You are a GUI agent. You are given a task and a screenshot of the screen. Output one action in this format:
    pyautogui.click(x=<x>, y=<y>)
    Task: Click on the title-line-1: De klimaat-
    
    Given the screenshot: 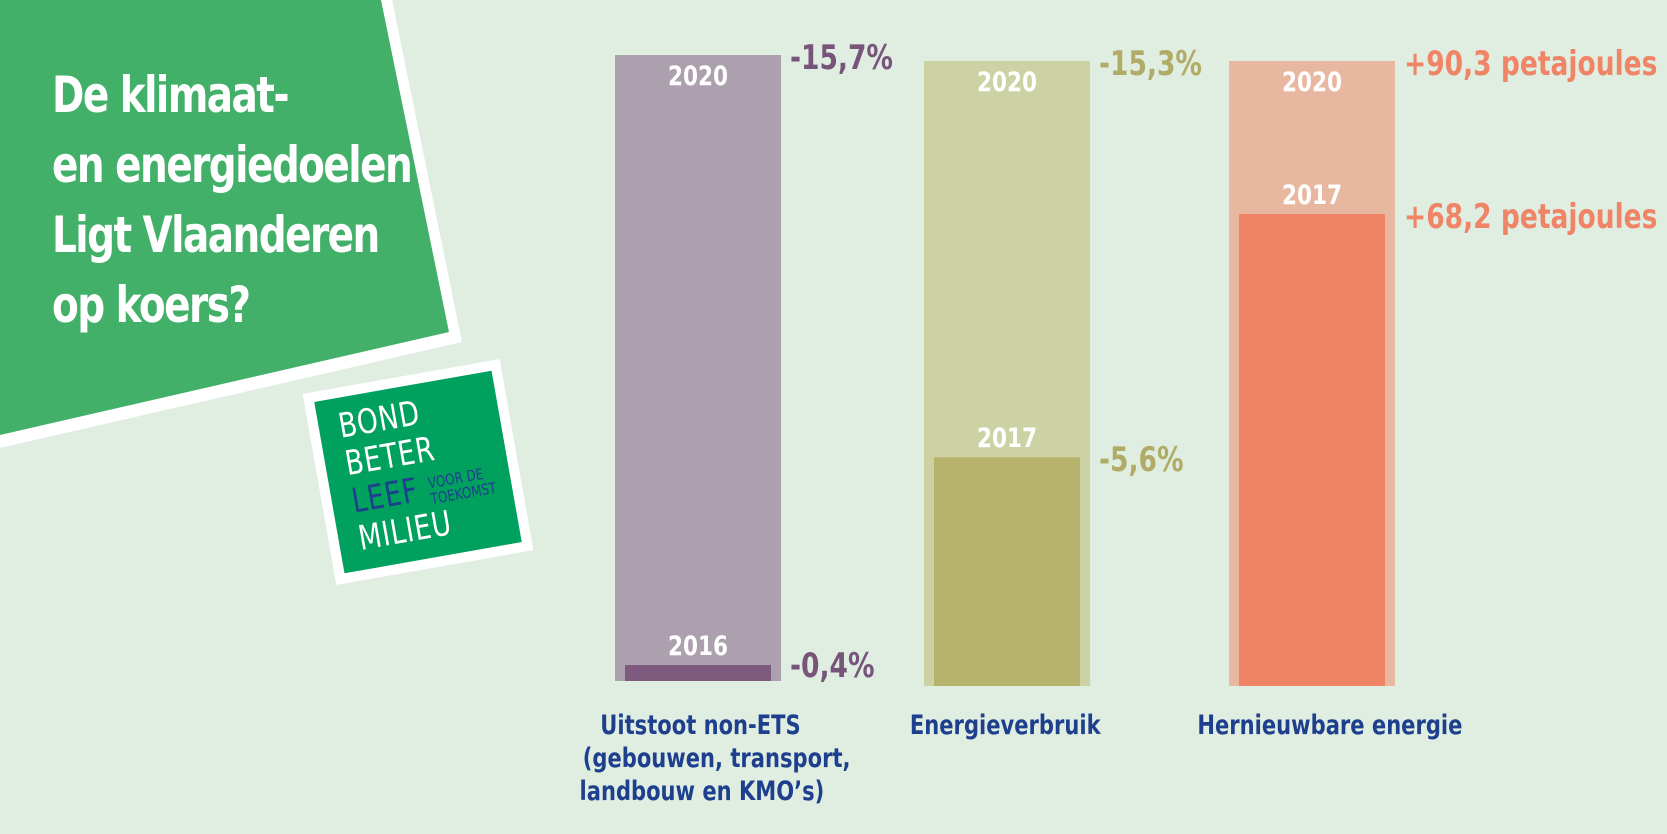 What is the action you would take?
    pyautogui.click(x=171, y=95)
    